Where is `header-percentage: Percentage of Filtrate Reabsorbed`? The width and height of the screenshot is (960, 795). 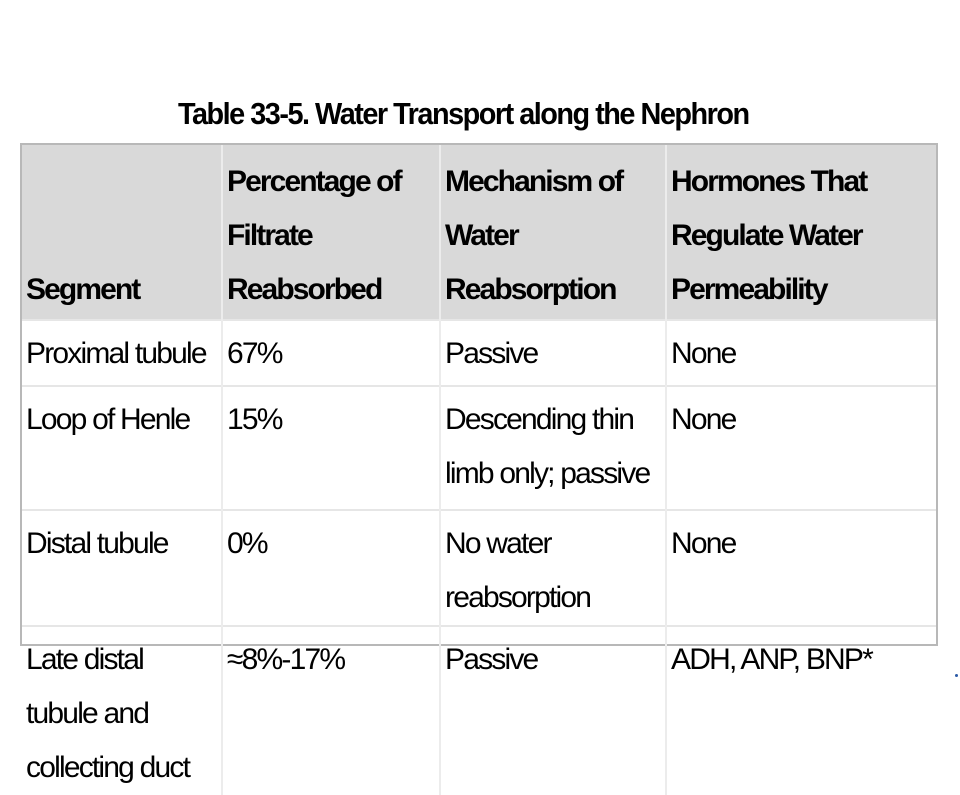
header-percentage: Percentage of Filtrate Reabsorbed is located at coordinates (330, 232).